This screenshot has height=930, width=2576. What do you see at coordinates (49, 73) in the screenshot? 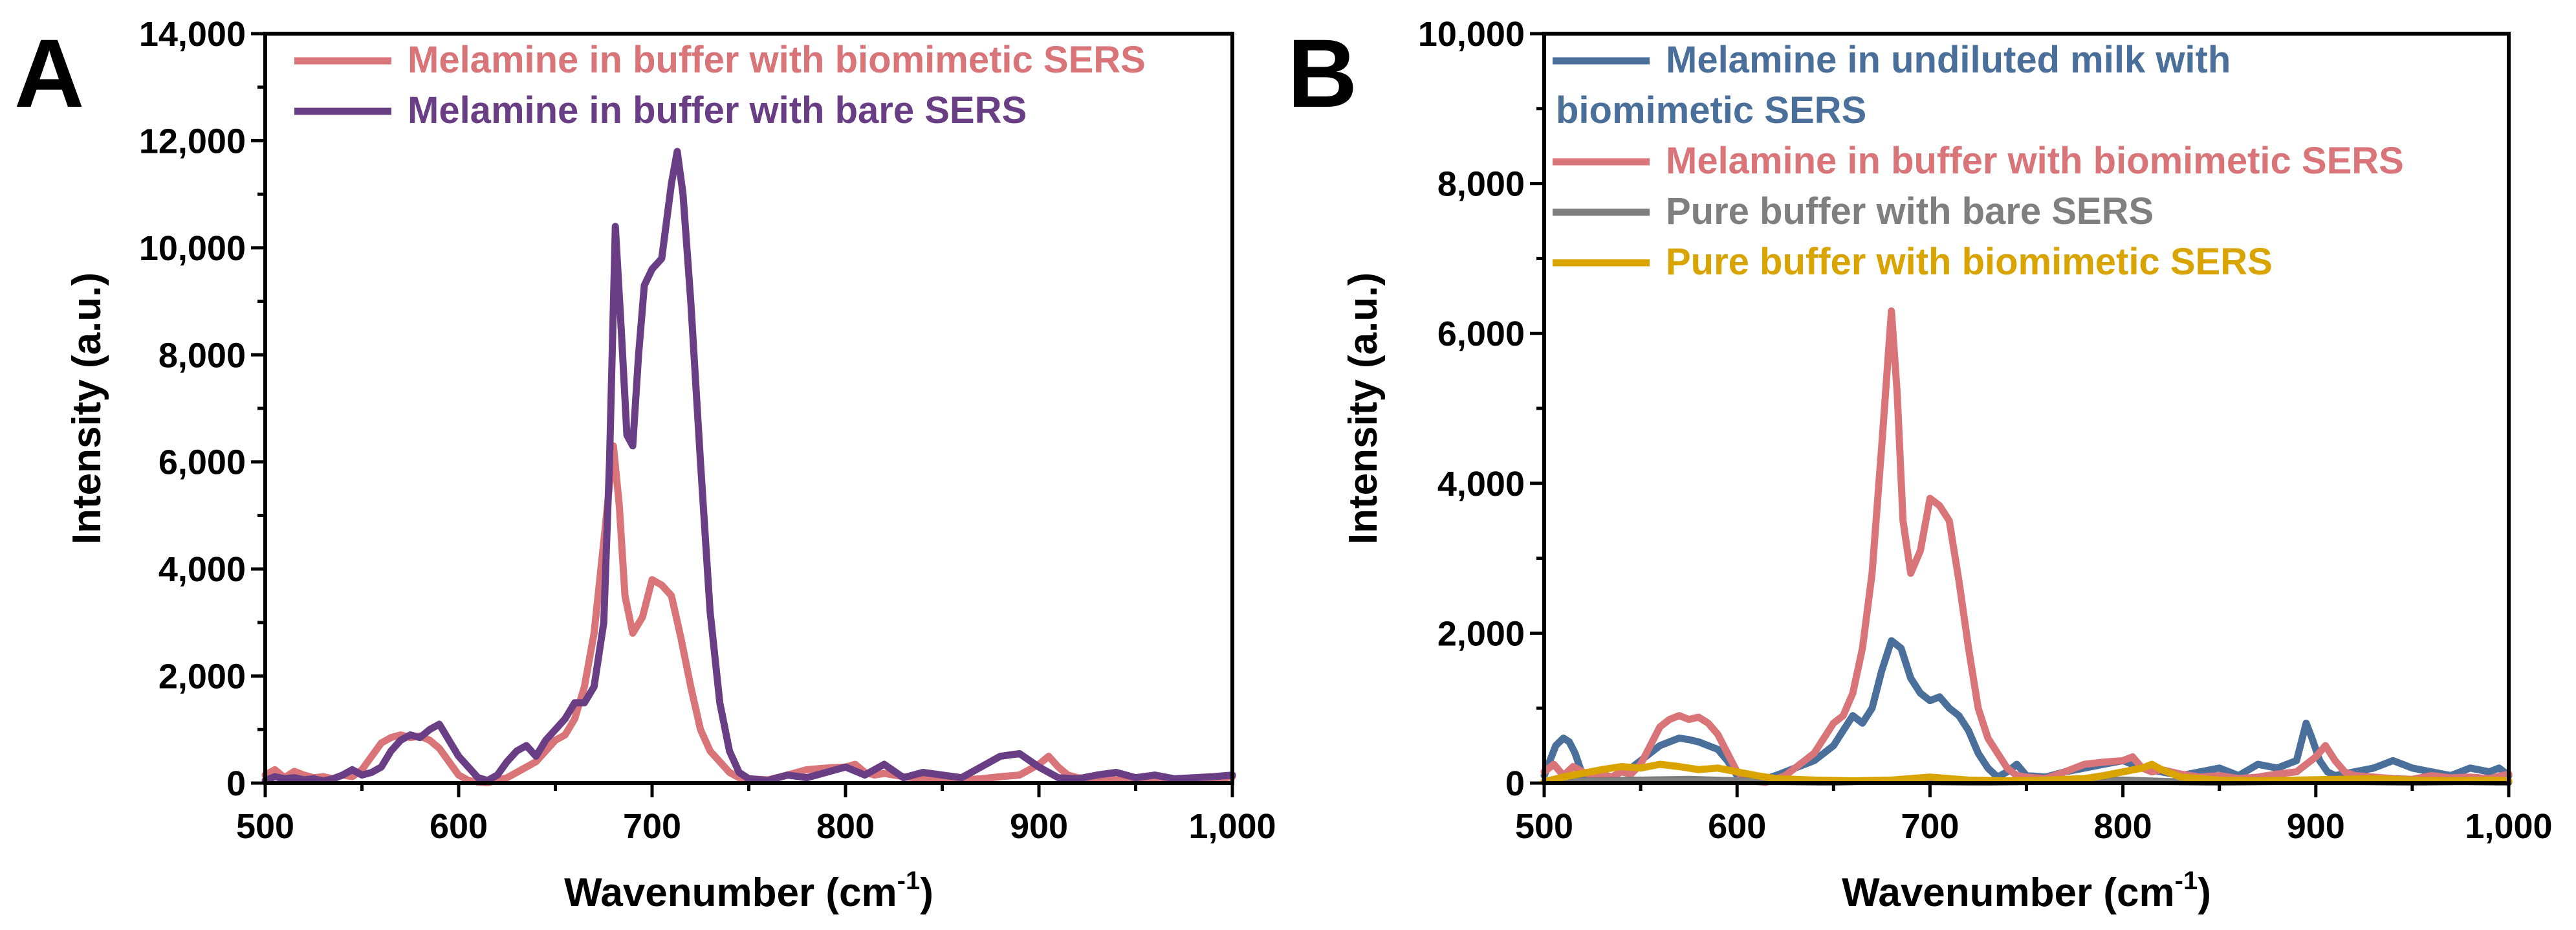
I see `panel-letter-a: A` at bounding box center [49, 73].